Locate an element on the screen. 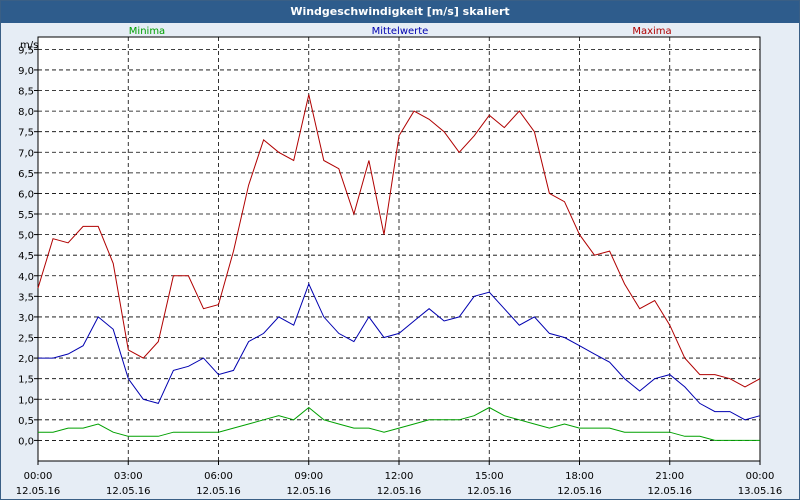 The height and width of the screenshot is (500, 800). window-title: Windgeschwindigkeit [m/s] skaliert is located at coordinates (400, 12).